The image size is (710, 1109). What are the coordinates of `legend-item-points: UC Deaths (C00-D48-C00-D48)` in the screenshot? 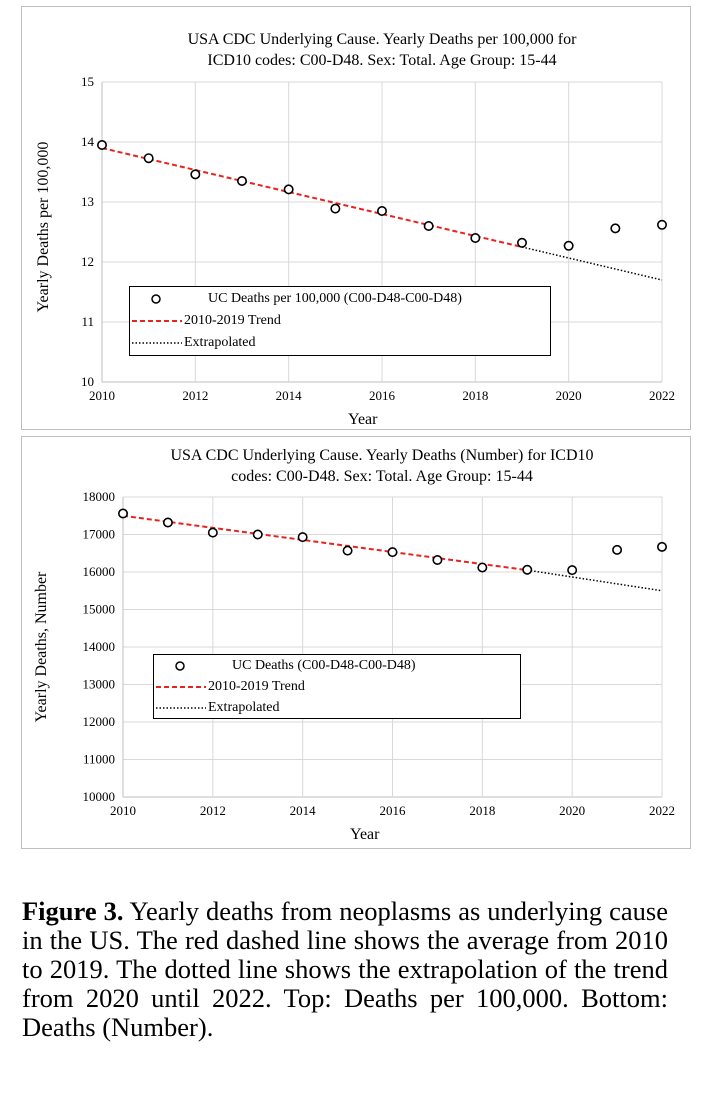 It's located at (285, 666).